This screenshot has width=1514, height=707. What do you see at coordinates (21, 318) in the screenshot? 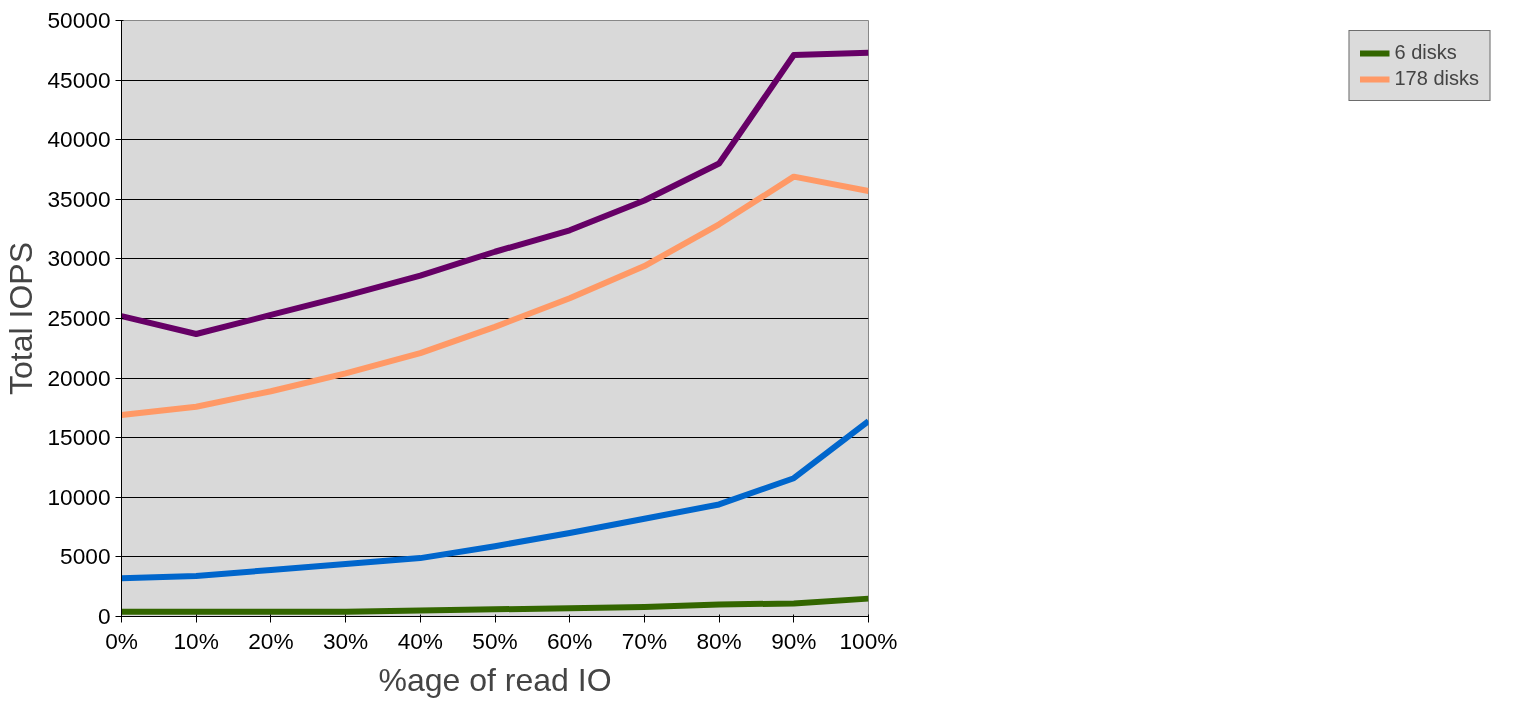
I see `y-axis-title: Total IOPS` at bounding box center [21, 318].